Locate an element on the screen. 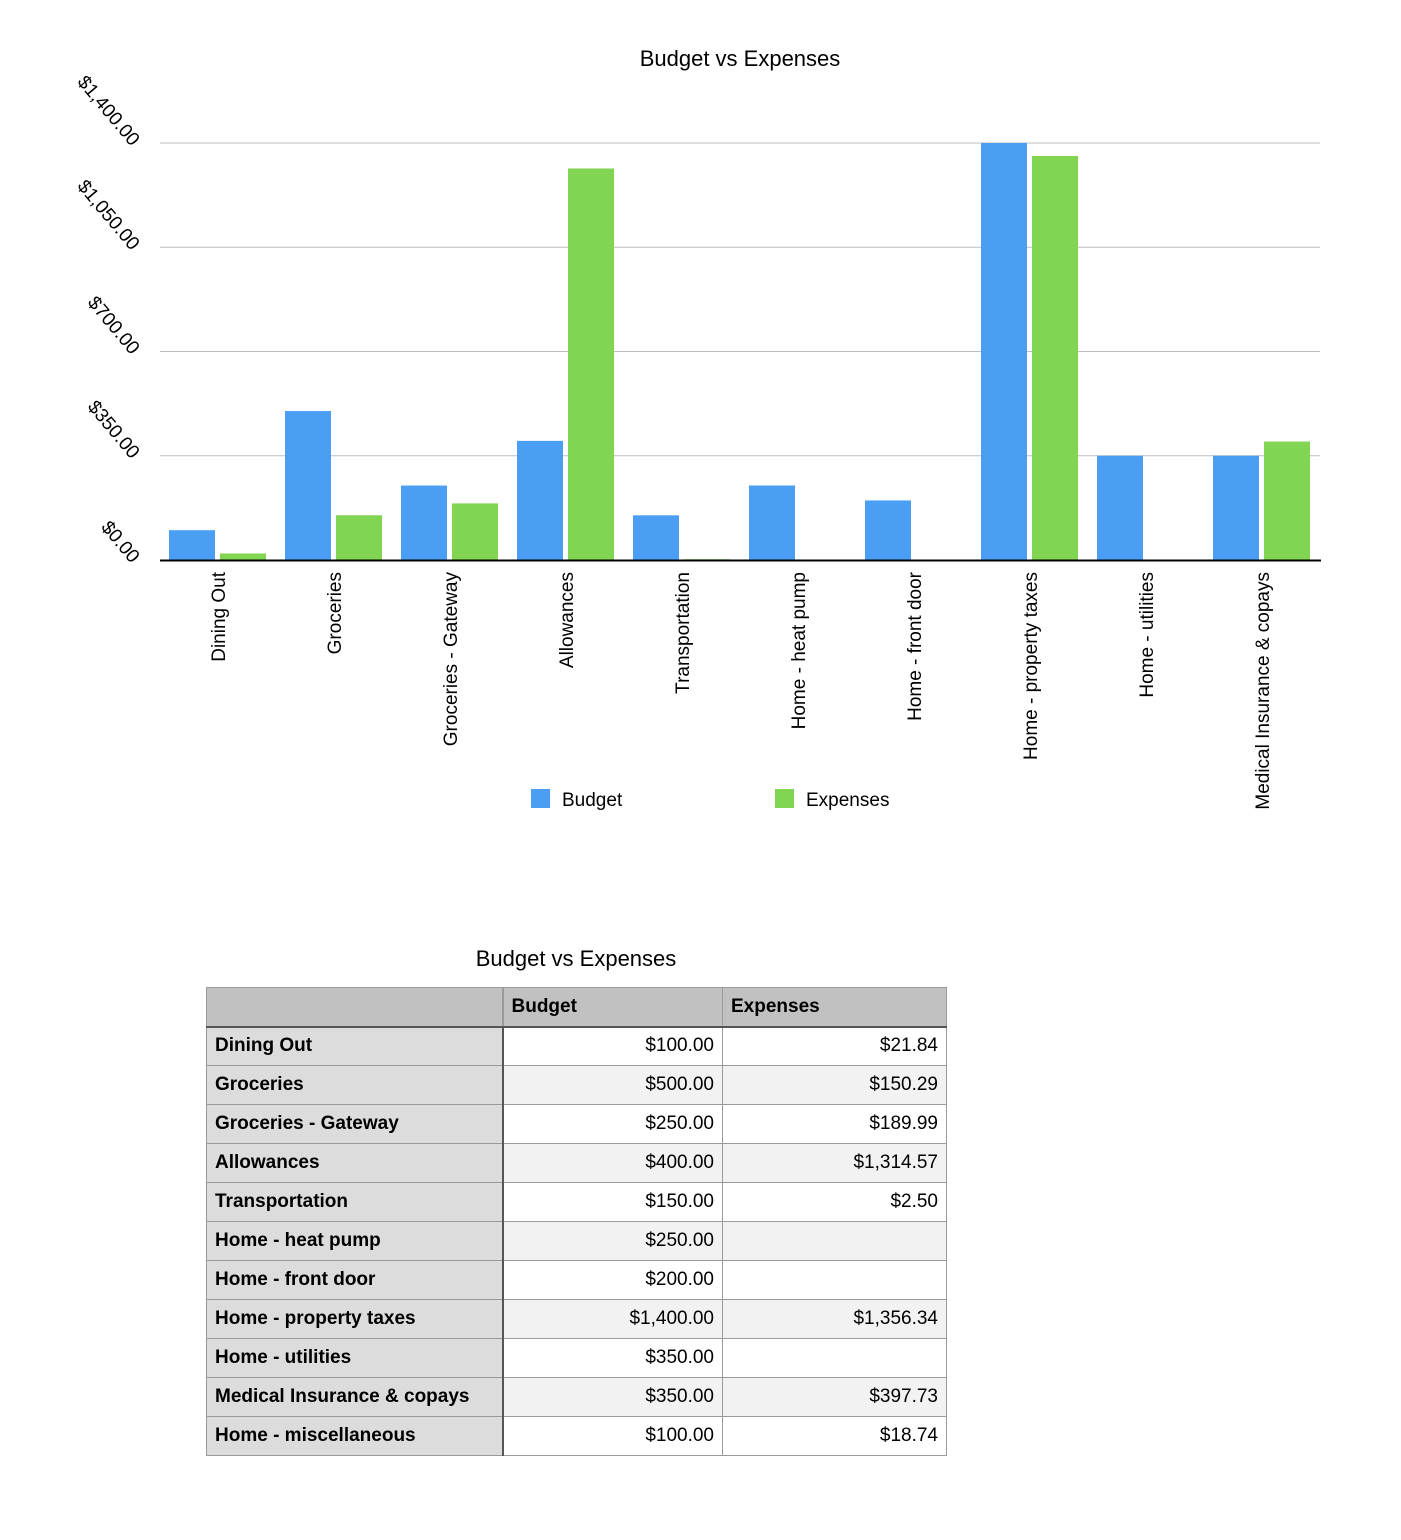 This screenshot has height=1540, width=1401. x-tick-label: Dining Out is located at coordinates (219, 616).